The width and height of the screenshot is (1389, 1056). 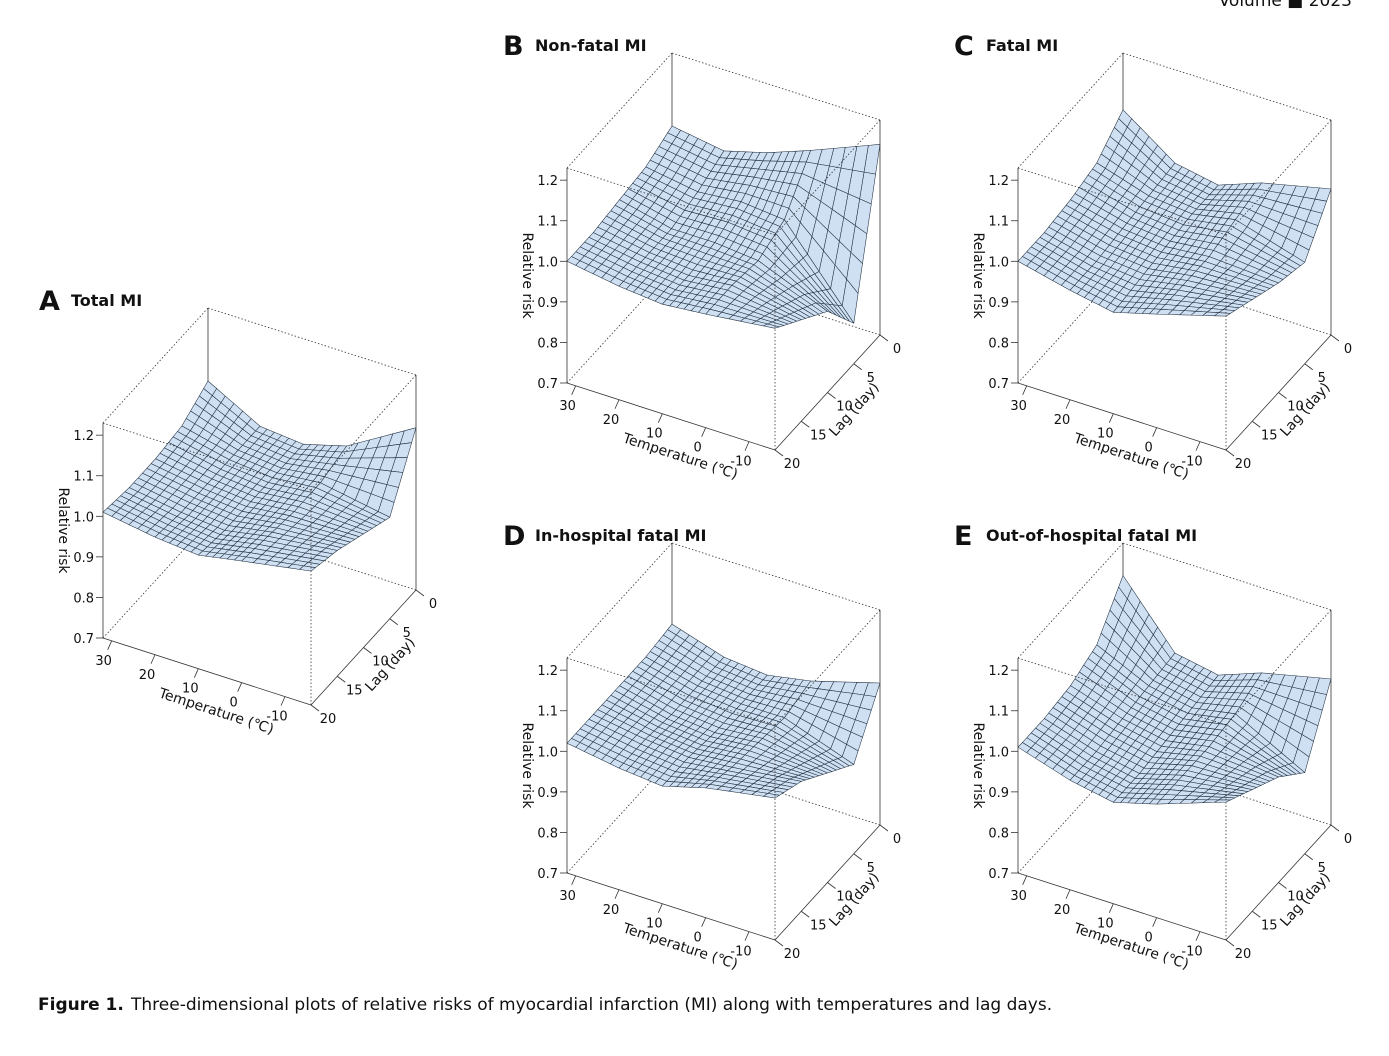 What do you see at coordinates (620, 535) in the screenshot?
I see `panel-title: In-hospital fatal MI` at bounding box center [620, 535].